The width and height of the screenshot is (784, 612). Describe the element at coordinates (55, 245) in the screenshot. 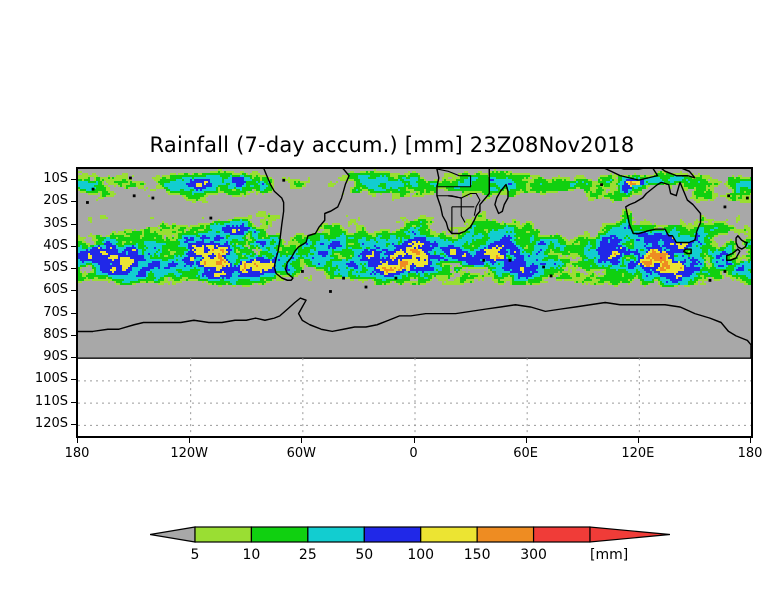

I see `y-axis-tick-label: 40S` at that location.